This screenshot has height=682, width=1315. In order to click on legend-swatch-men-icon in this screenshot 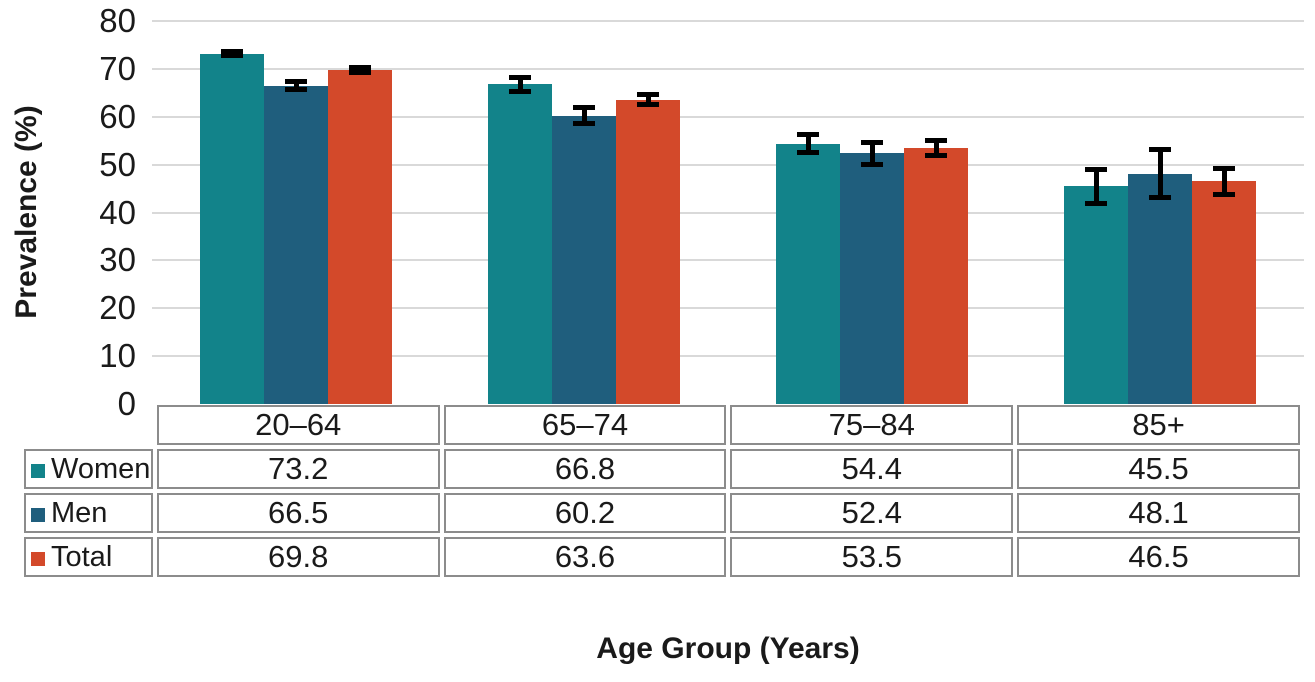, I will do `click(38, 515)`.